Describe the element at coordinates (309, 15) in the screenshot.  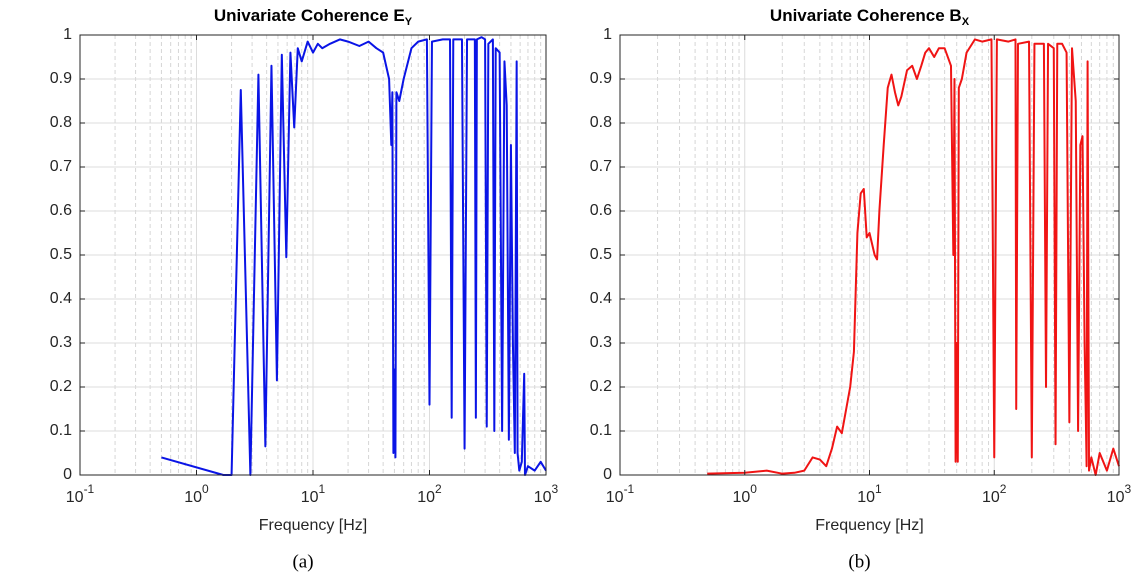
I see `title-text: Univariate Coherence E` at that location.